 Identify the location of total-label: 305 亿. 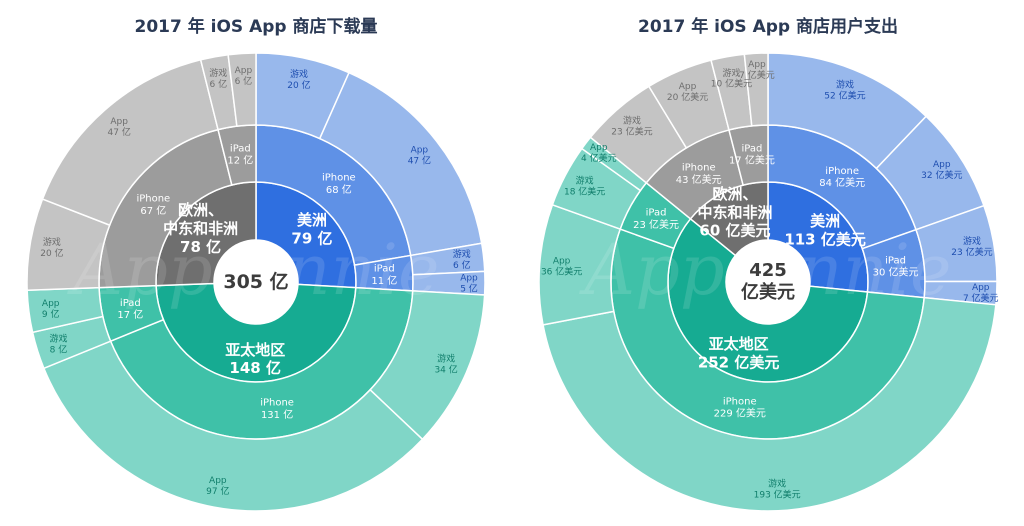
(255, 281).